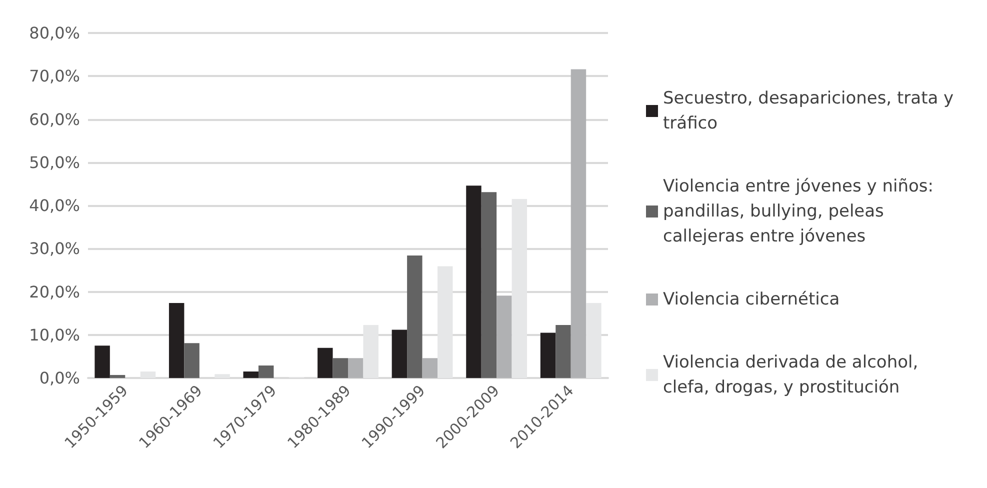  What do you see at coordinates (54, 33) in the screenshot?
I see `y-tick-label: 80,0%` at bounding box center [54, 33].